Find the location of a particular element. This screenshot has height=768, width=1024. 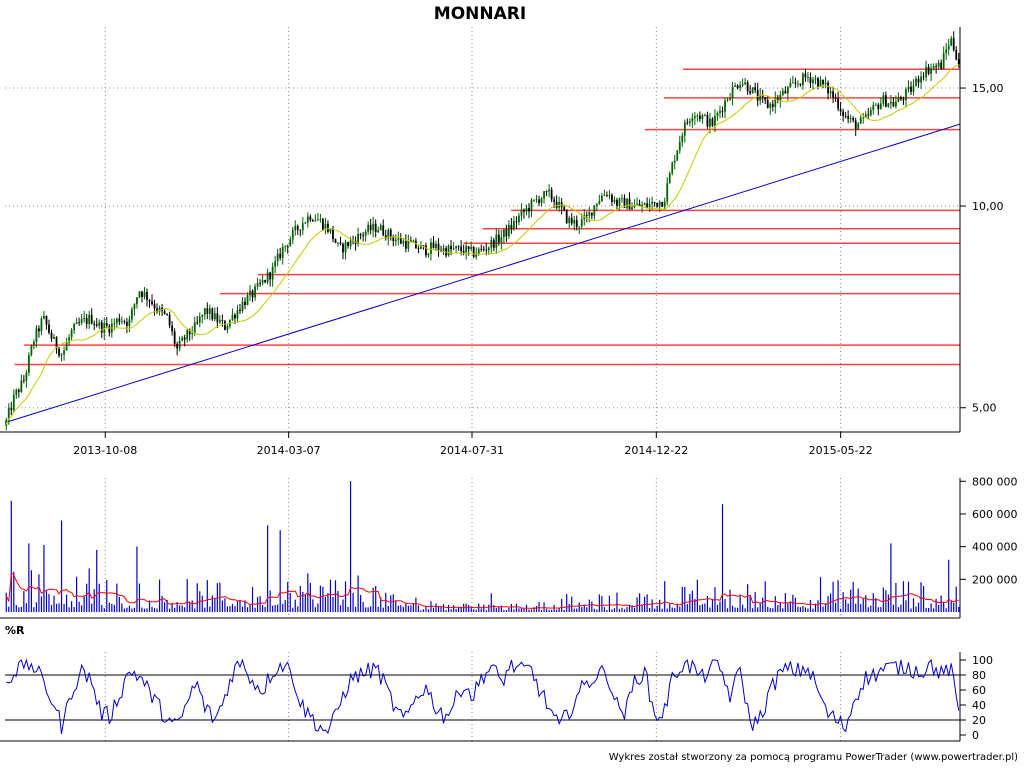

wr-y-tick-label-2: 40 is located at coordinates (979, 705).